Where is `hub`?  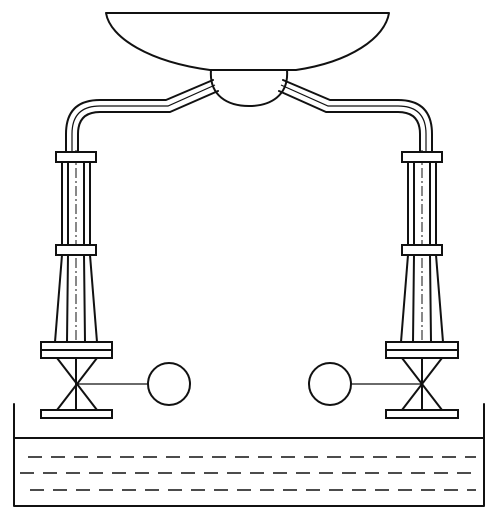 hub is located at coordinates (249, 88).